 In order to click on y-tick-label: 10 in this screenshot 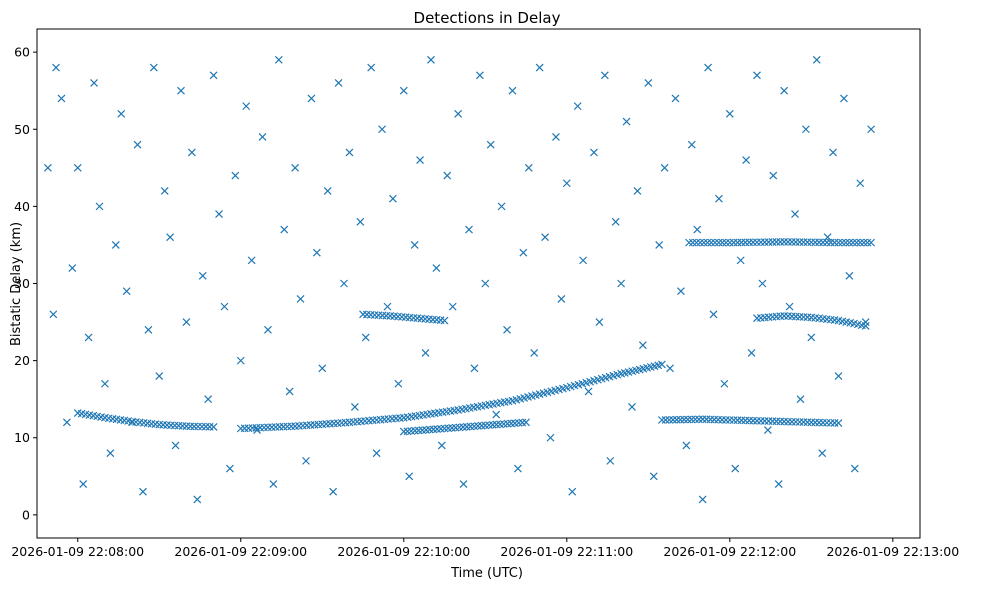, I will do `click(22, 437)`.